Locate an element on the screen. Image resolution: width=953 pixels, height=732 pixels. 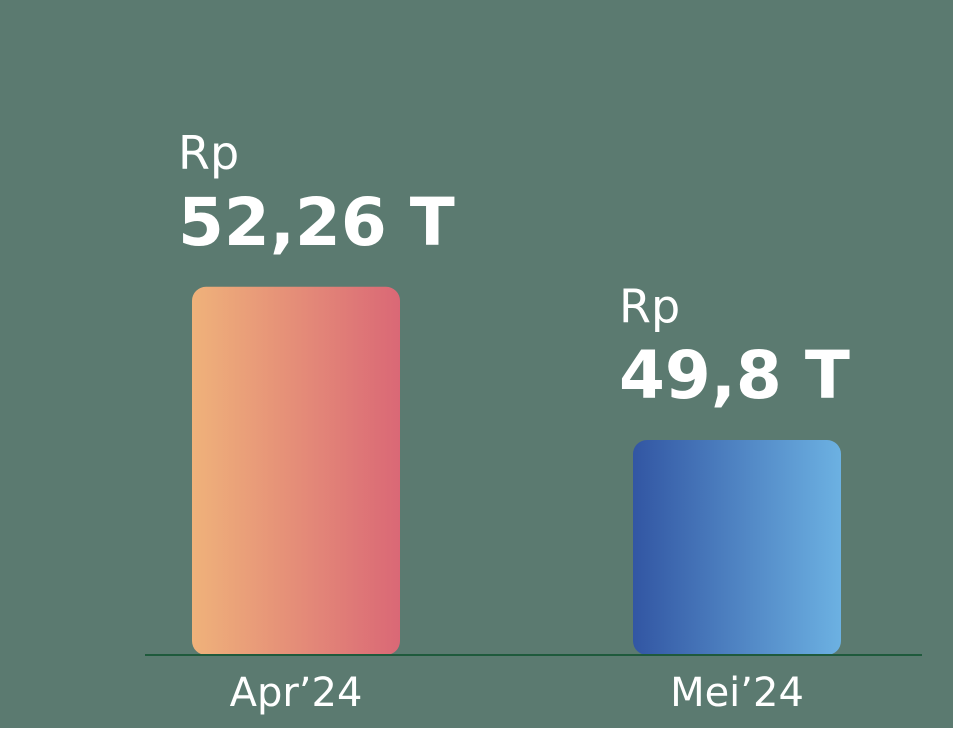
x-tick-label: Mei’24 is located at coordinates (737, 693).